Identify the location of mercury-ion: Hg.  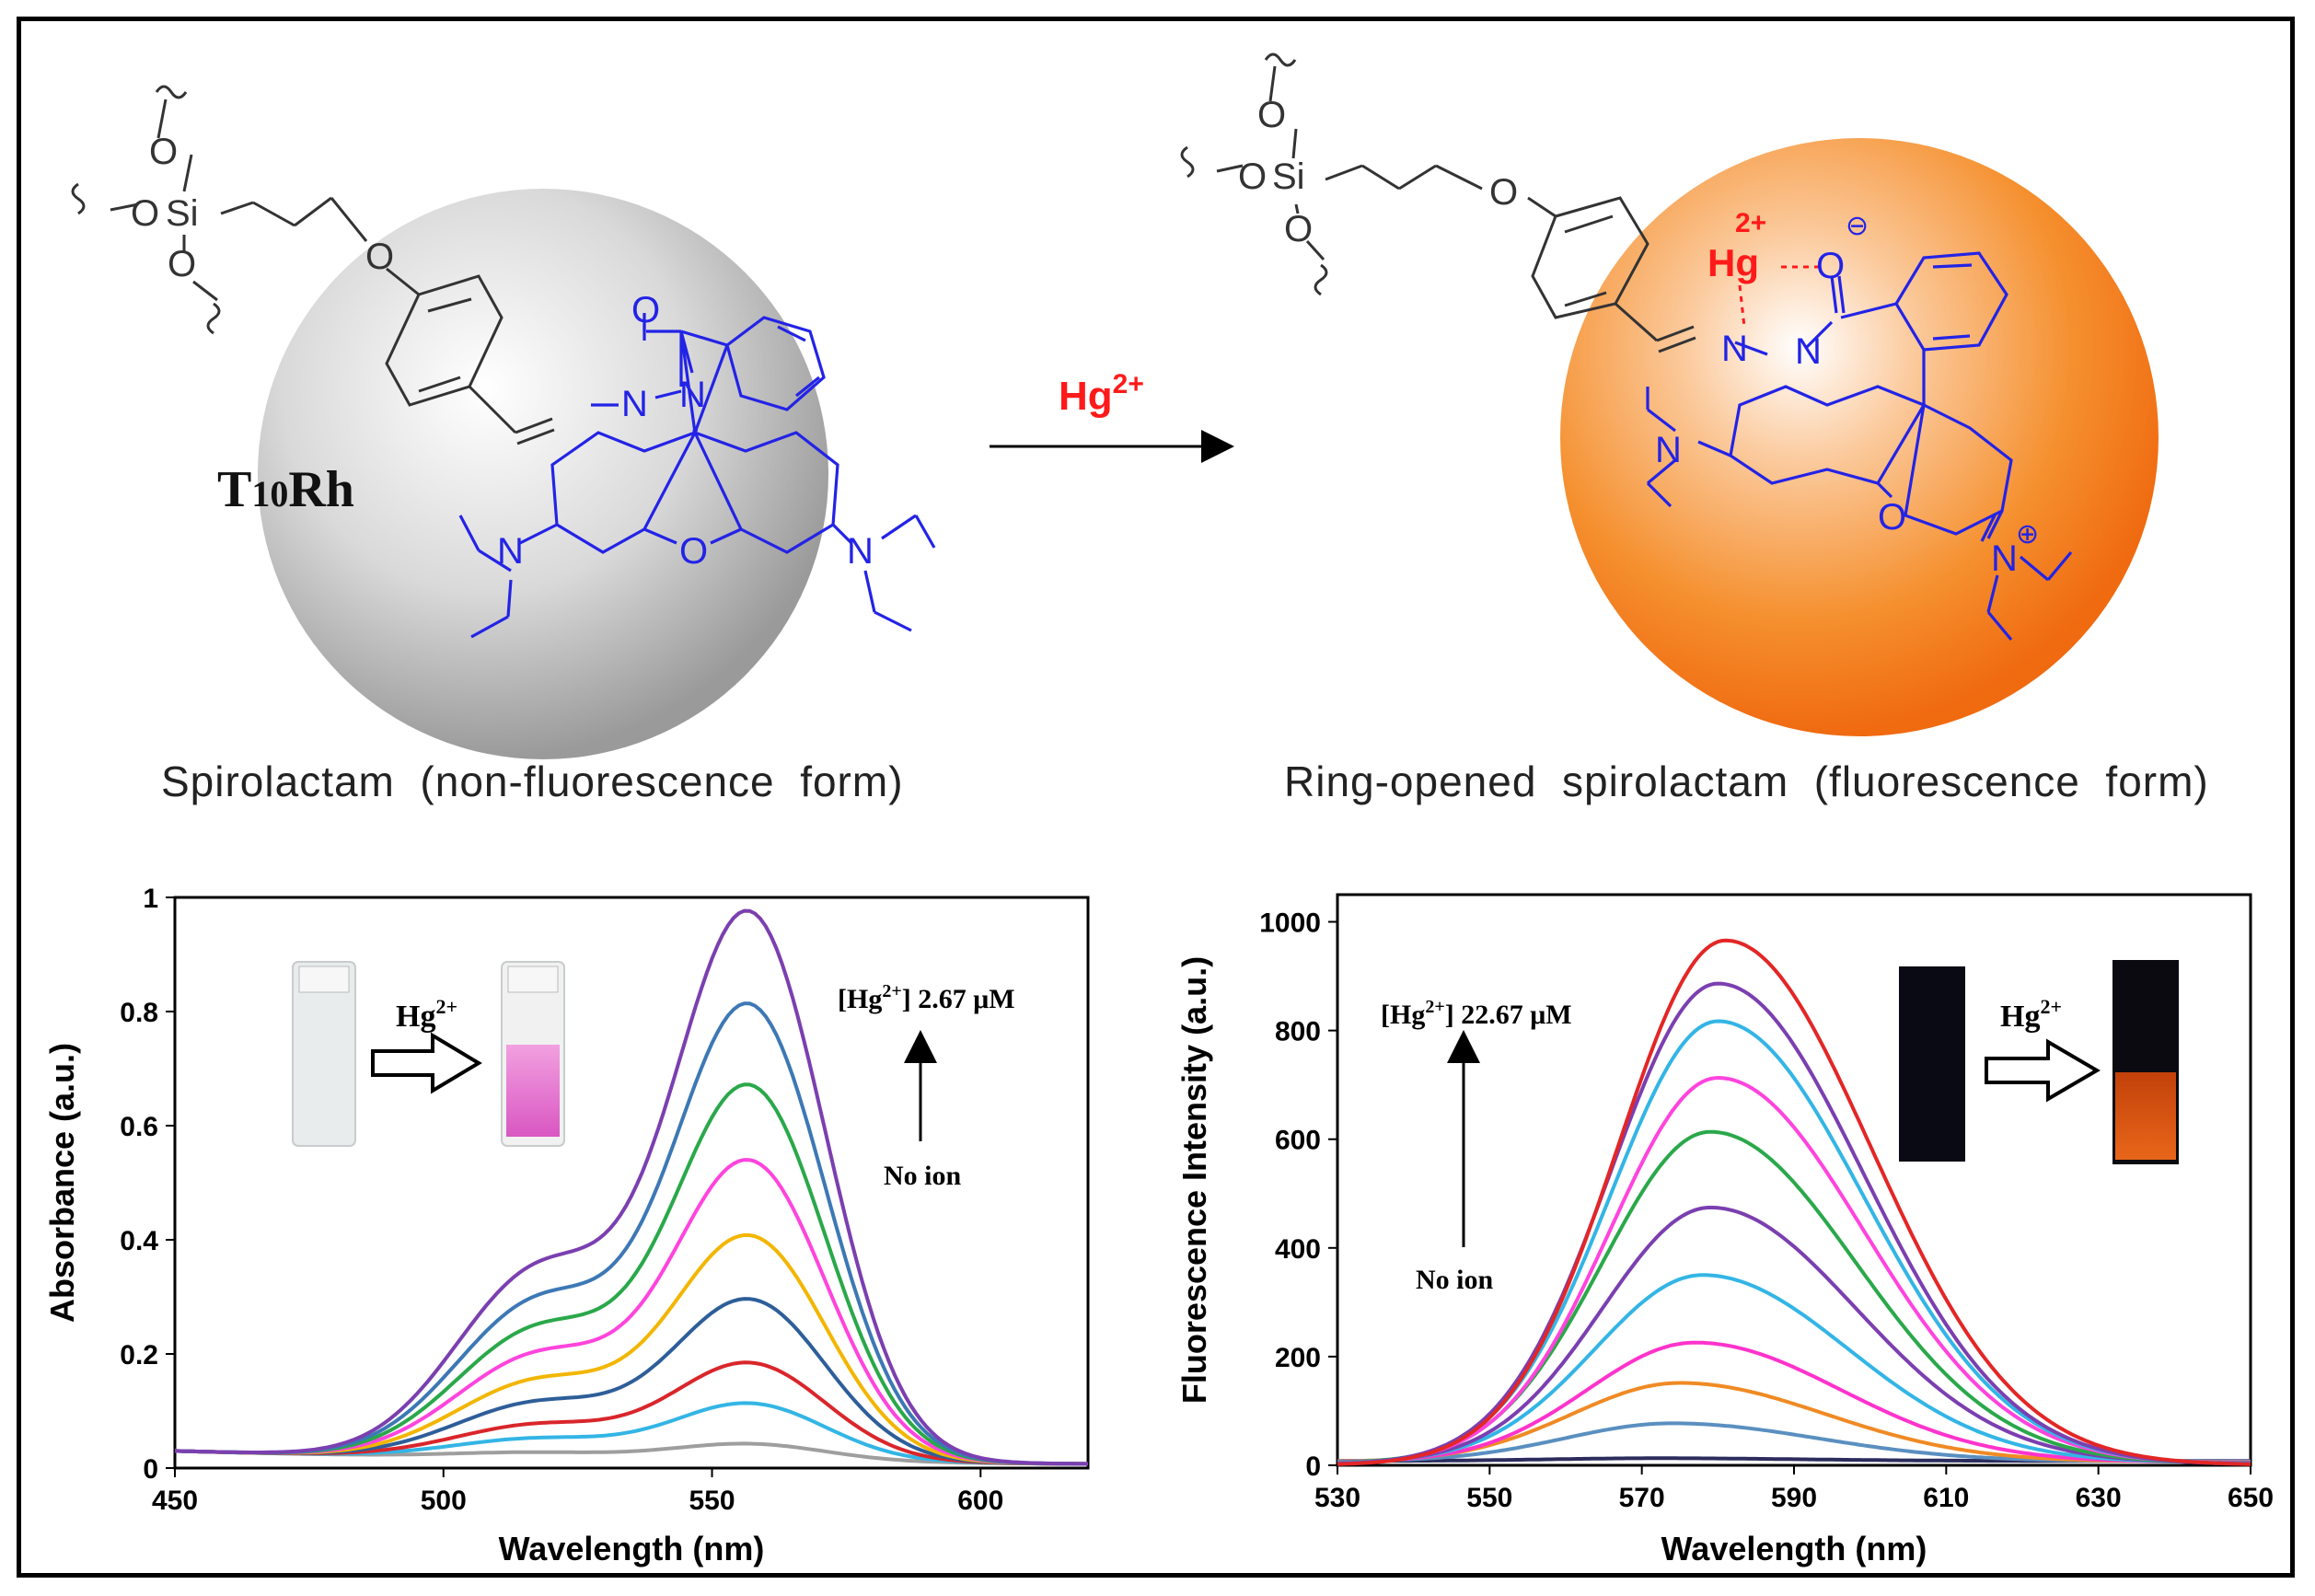
(1733, 262).